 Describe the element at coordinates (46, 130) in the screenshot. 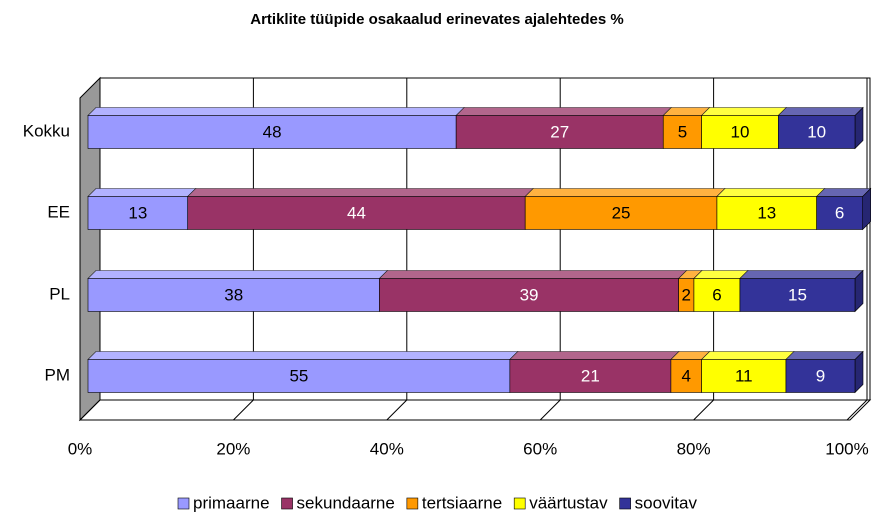

I see `y-tick-label: Kokku` at that location.